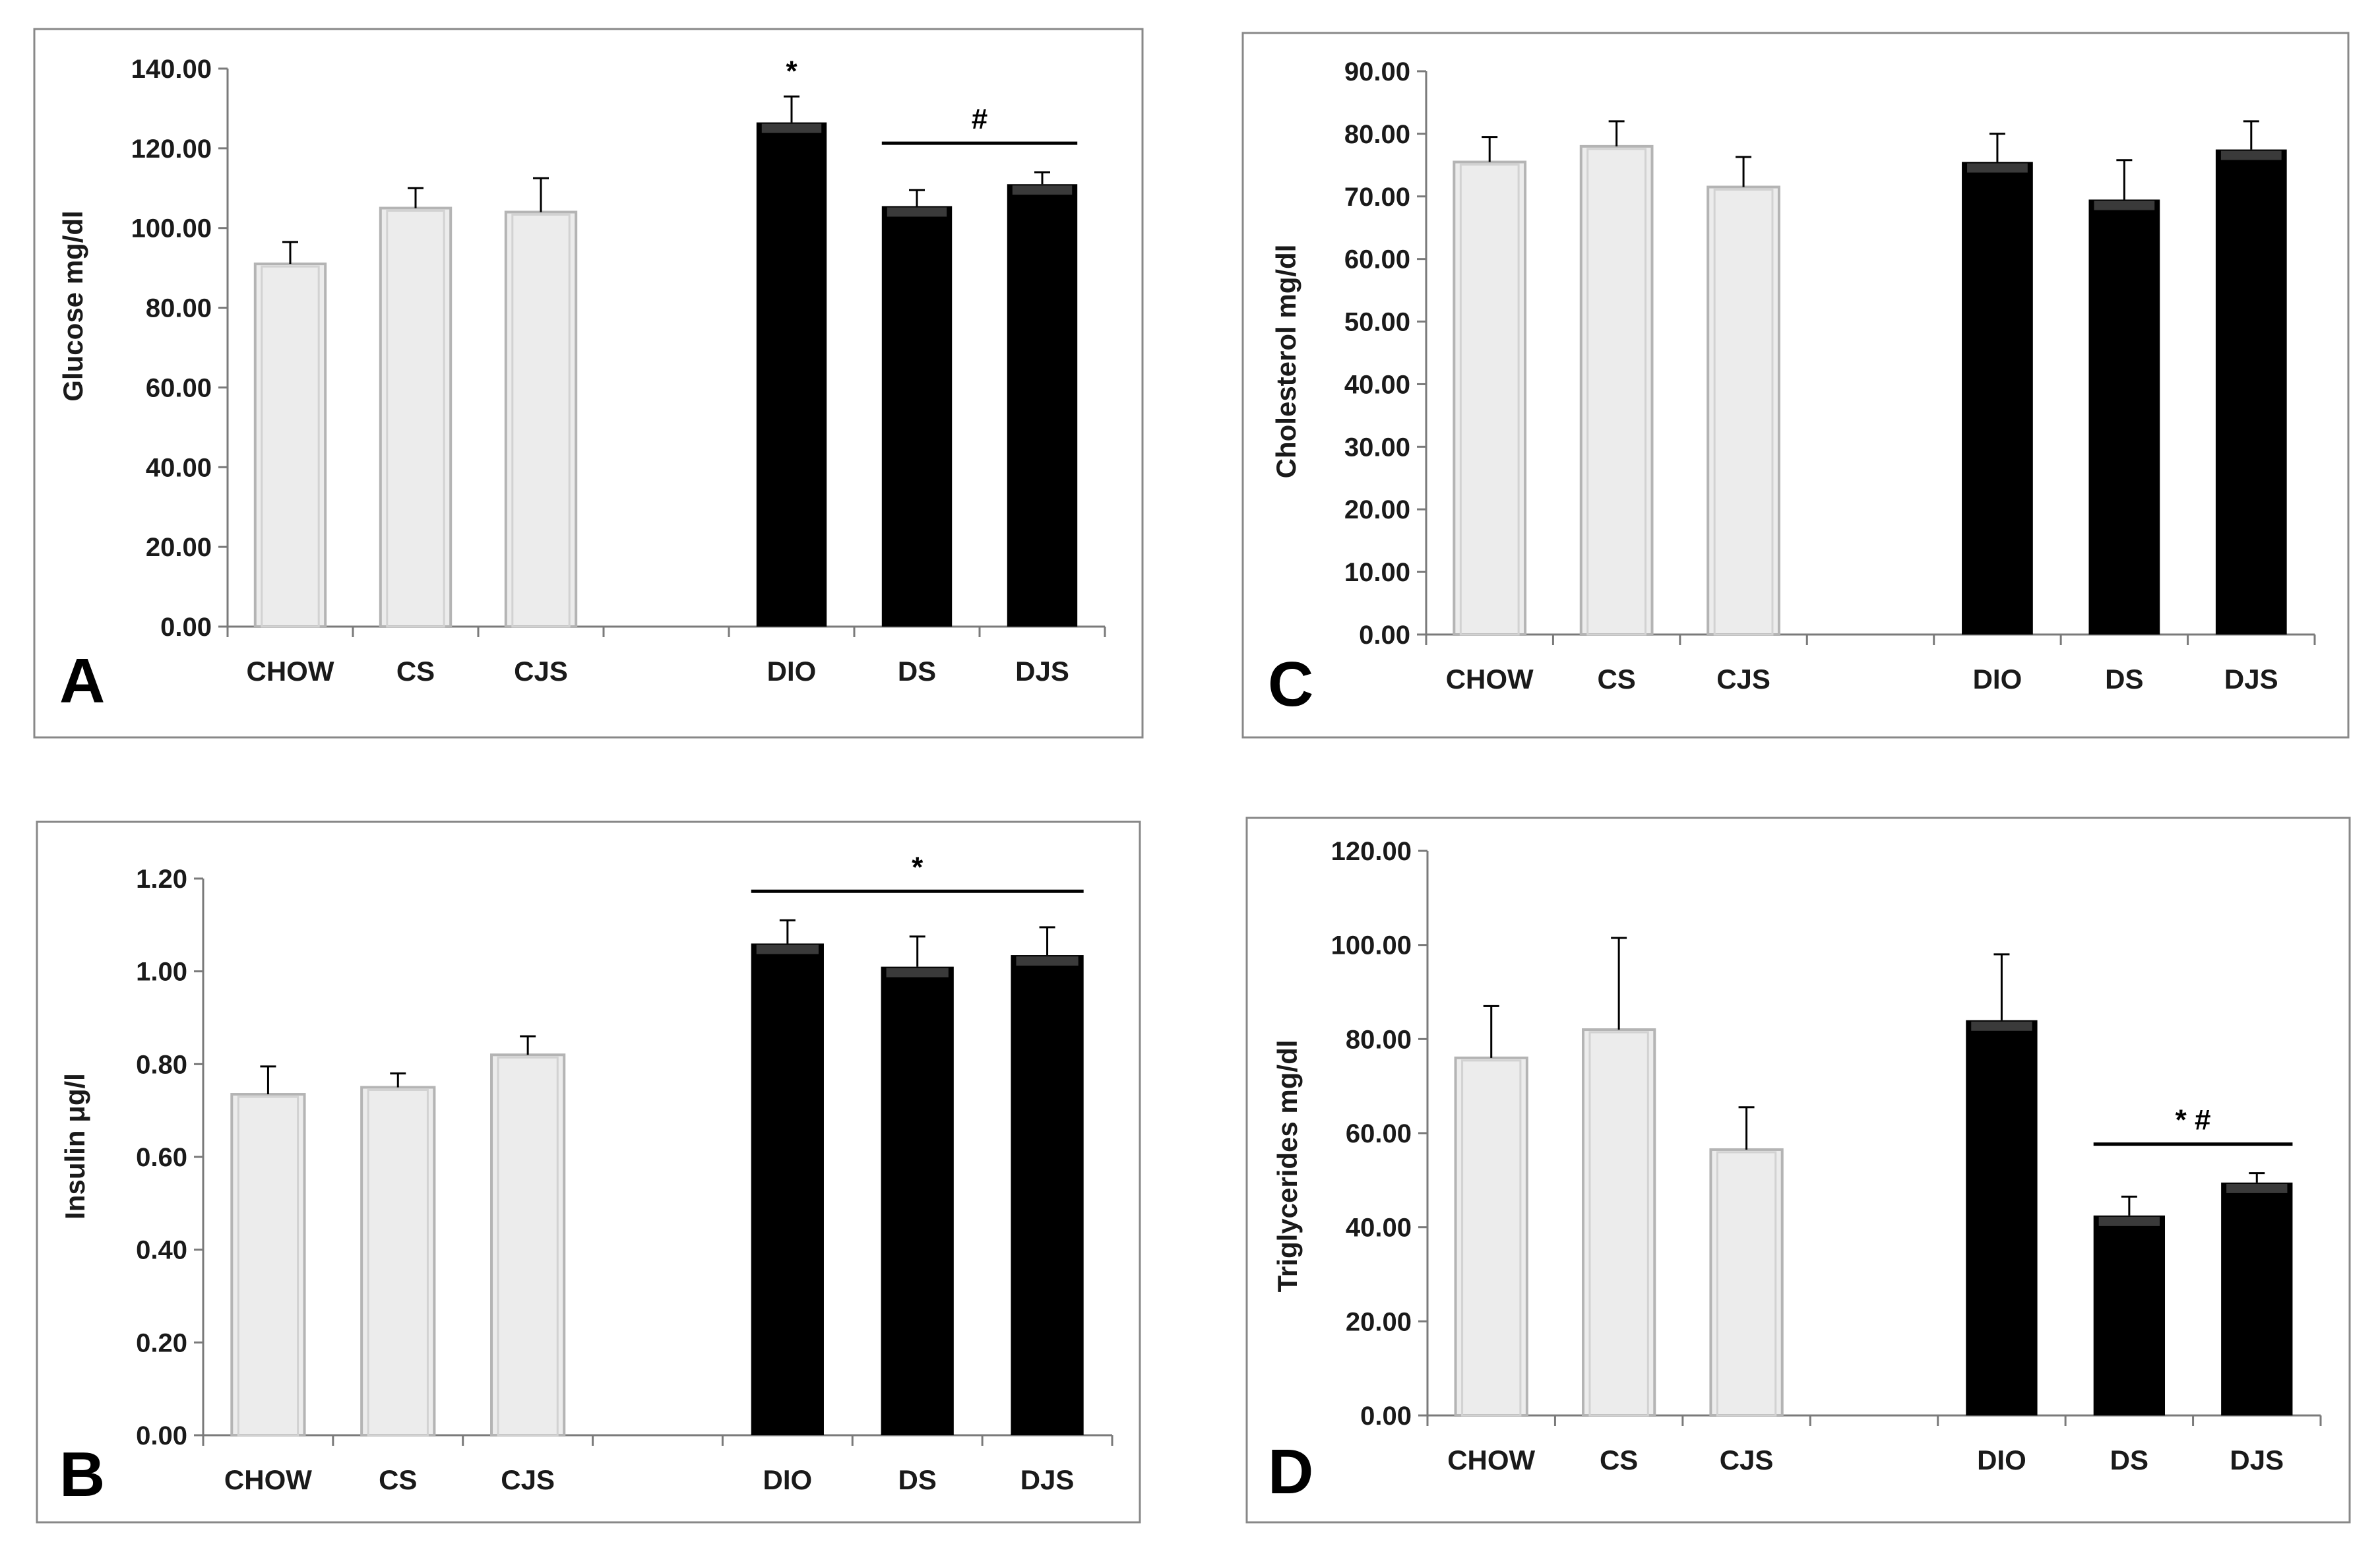 Image resolution: width=2380 pixels, height=1550 pixels. What do you see at coordinates (74, 1146) in the screenshot?
I see `y-axis-title: Insulin μg/l` at bounding box center [74, 1146].